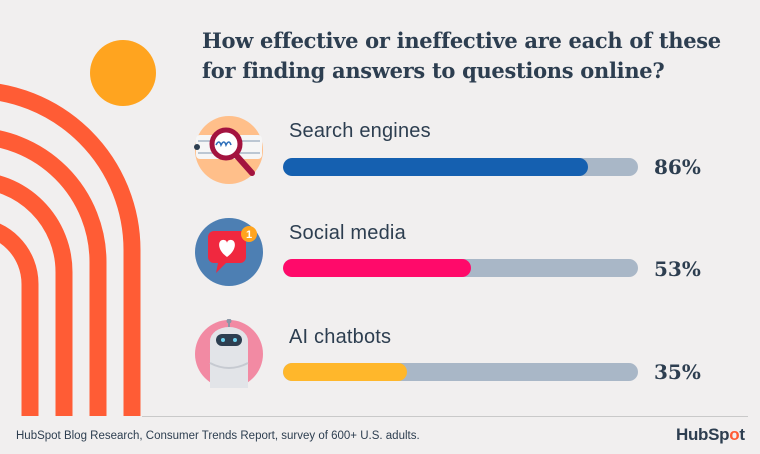 This screenshot has height=454, width=760. Describe the element at coordinates (445, 416) in the screenshot. I see `footer-divider` at that location.